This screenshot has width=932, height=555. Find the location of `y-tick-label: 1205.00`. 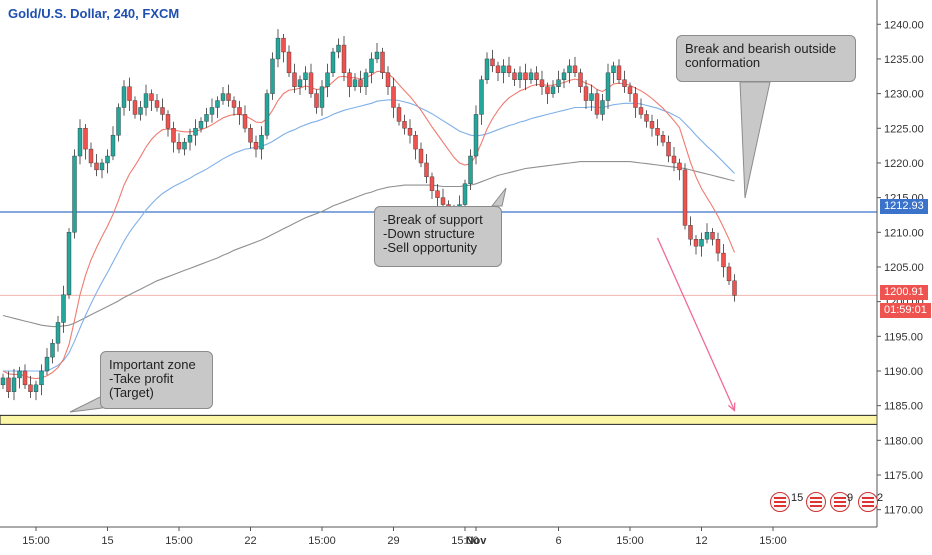

y-tick-label: 1205.00 is located at coordinates (904, 268).